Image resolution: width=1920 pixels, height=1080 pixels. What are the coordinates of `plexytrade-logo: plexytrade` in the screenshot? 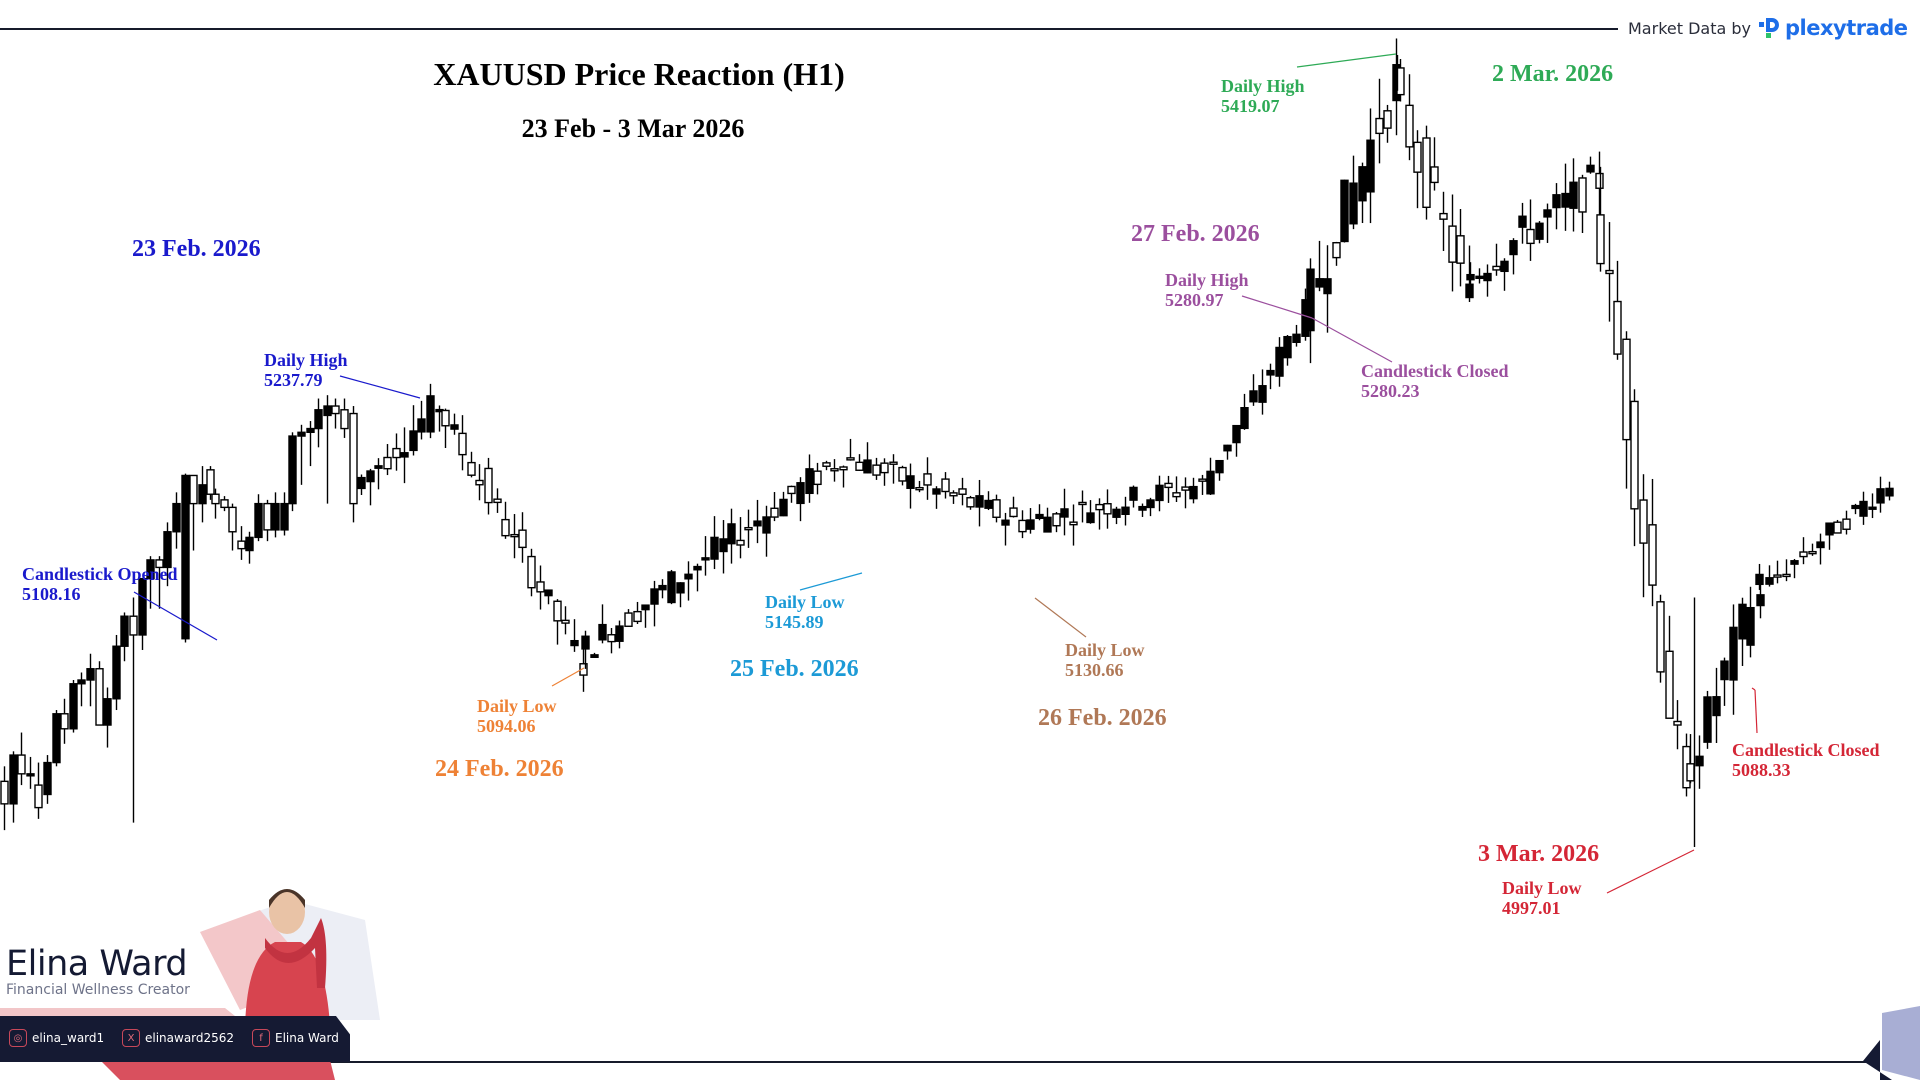 It's located at (1833, 28).